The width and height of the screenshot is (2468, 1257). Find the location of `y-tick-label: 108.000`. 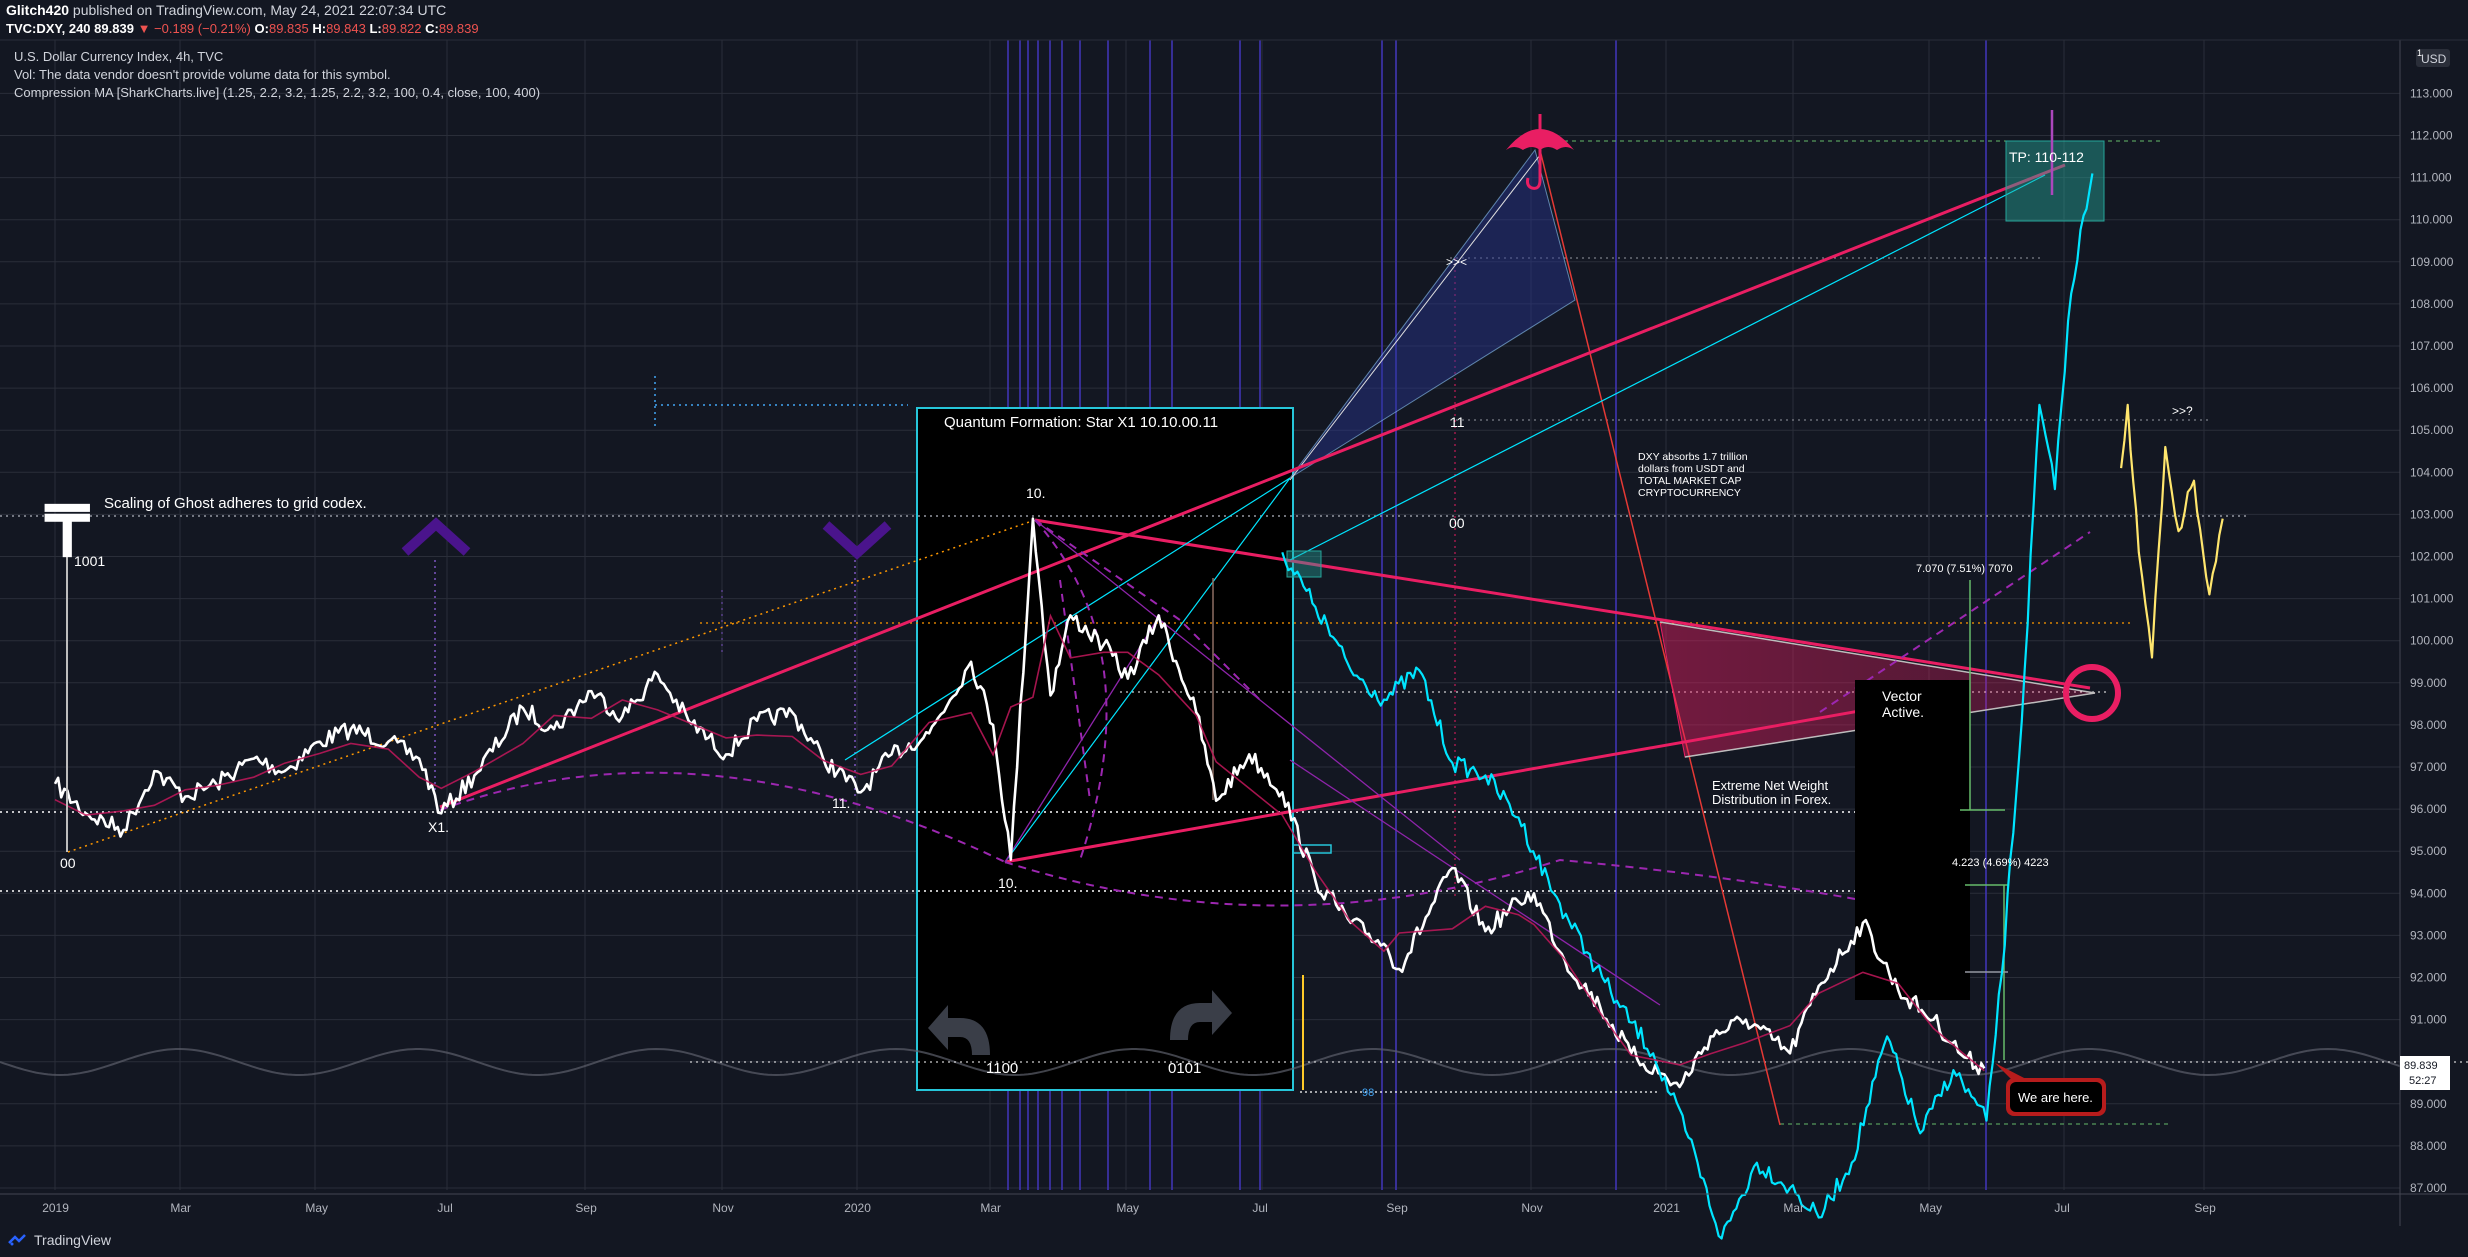

y-tick-label: 108.000 is located at coordinates (2432, 304).